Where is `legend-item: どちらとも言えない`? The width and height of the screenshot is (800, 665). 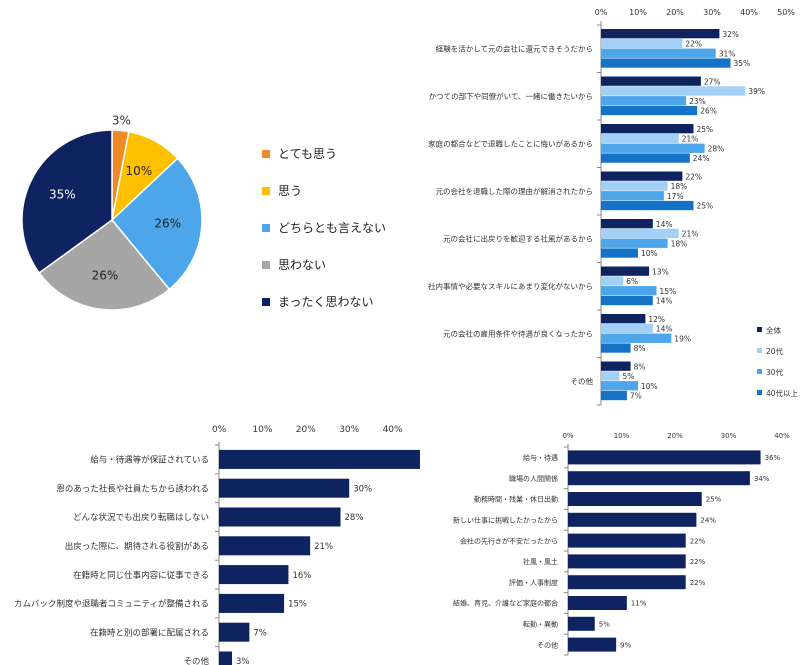
legend-item: どちらとも言えない is located at coordinates (324, 227).